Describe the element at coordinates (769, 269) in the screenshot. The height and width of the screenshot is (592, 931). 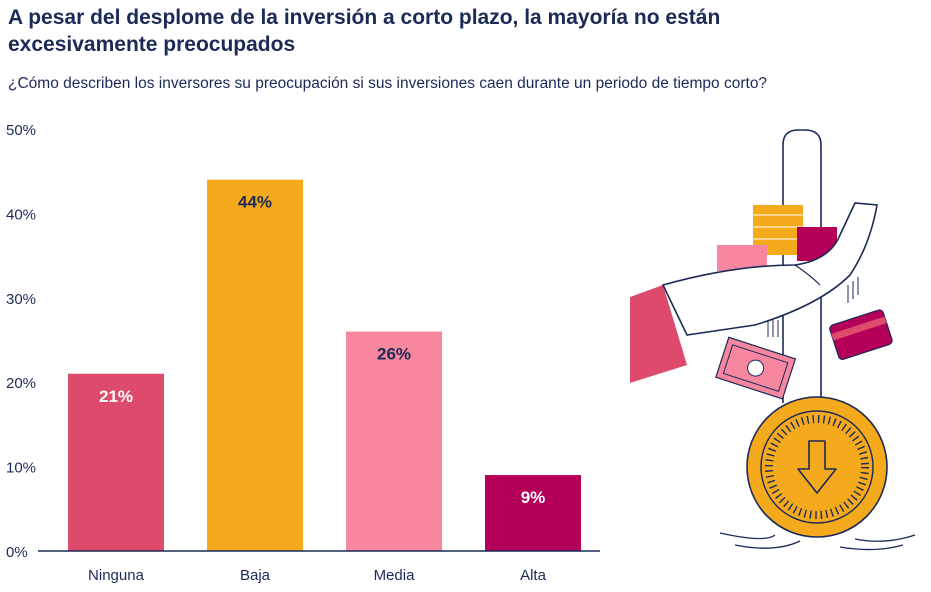
I see `hand` at that location.